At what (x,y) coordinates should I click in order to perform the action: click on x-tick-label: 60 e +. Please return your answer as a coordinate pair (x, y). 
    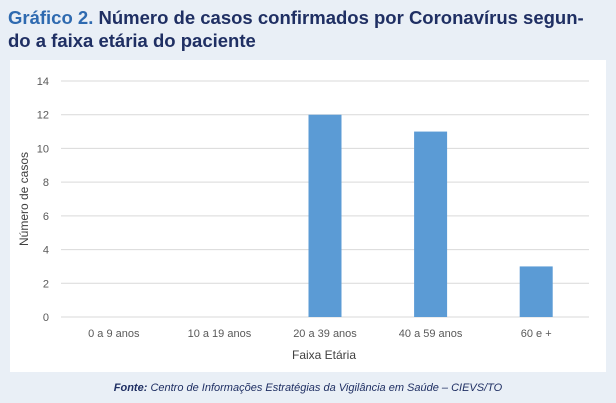
    Looking at the image, I should click on (536, 334).